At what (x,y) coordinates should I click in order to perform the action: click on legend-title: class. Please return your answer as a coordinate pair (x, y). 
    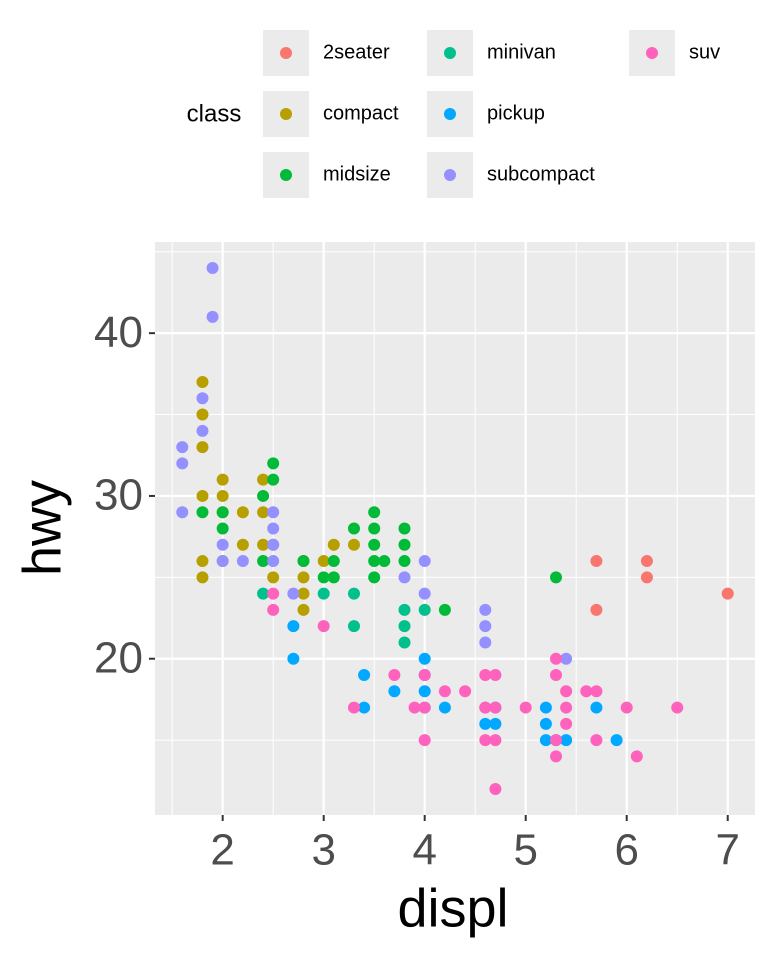
    Looking at the image, I should click on (214, 113).